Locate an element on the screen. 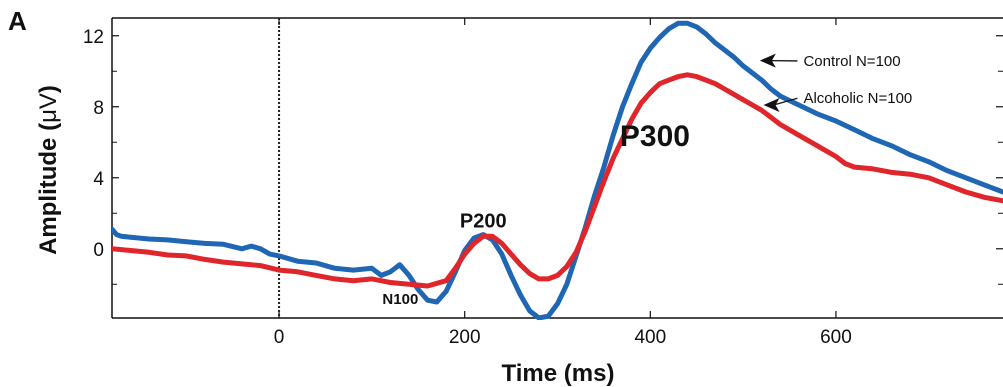  y-tick-label: 12 is located at coordinates (93, 37).